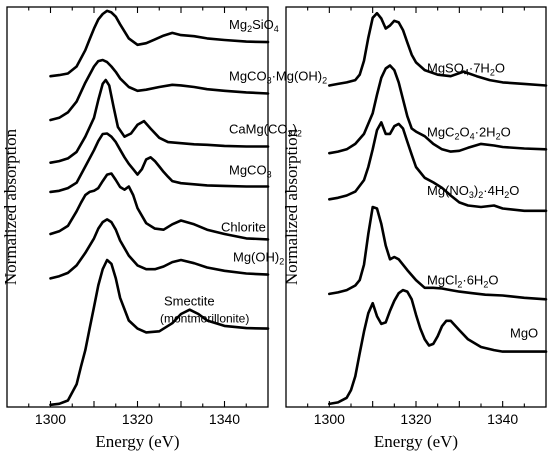 This screenshot has height=457, width=550. What do you see at coordinates (473, 191) in the screenshot?
I see `series-label: Mg(NO3​)2​·4H2​O` at bounding box center [473, 191].